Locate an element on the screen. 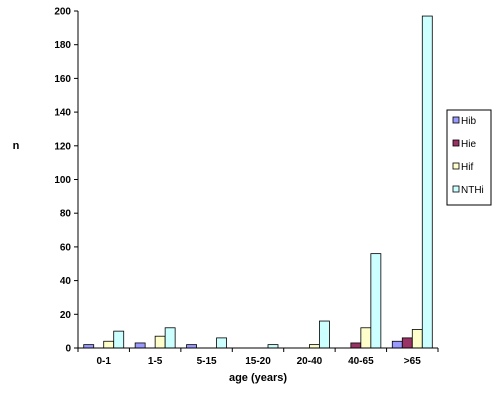  y-tick-label: 140 is located at coordinates (62, 113).